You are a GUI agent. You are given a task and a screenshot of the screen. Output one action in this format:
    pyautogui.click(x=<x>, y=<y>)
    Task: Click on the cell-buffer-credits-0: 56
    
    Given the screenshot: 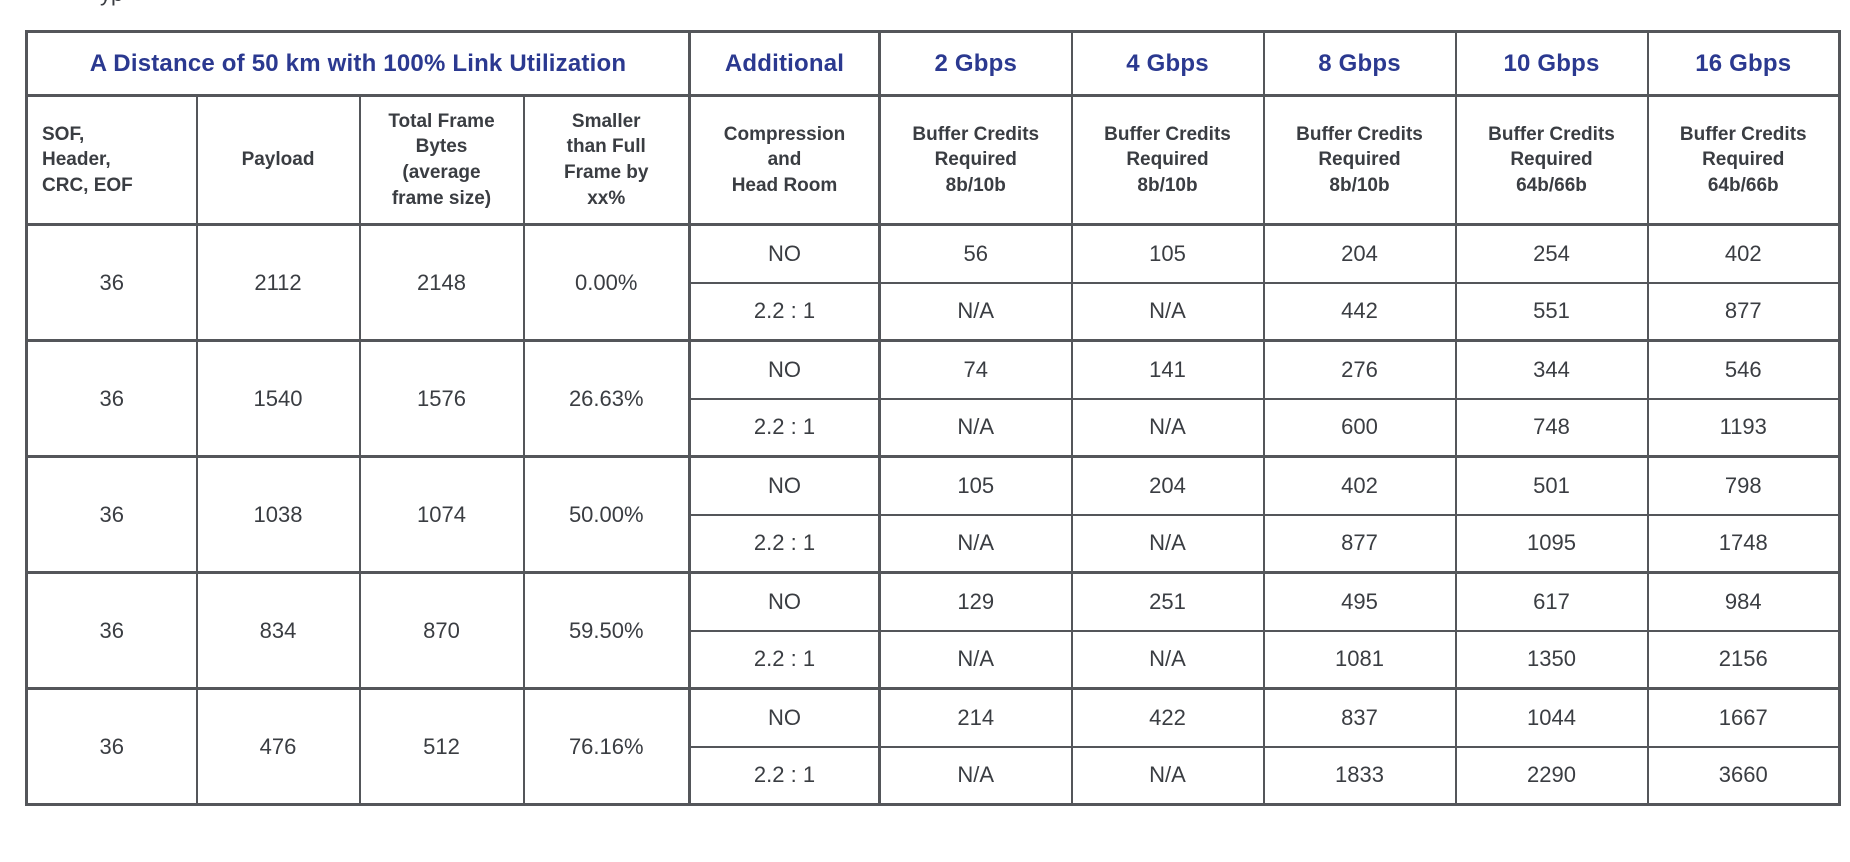 What is the action you would take?
    pyautogui.click(x=975, y=253)
    